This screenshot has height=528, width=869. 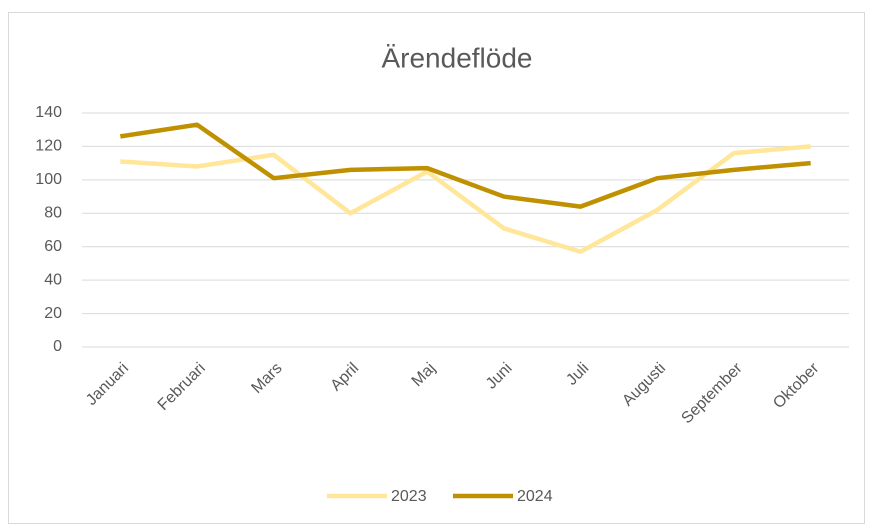 What do you see at coordinates (53, 246) in the screenshot?
I see `y-tick-label: 60` at bounding box center [53, 246].